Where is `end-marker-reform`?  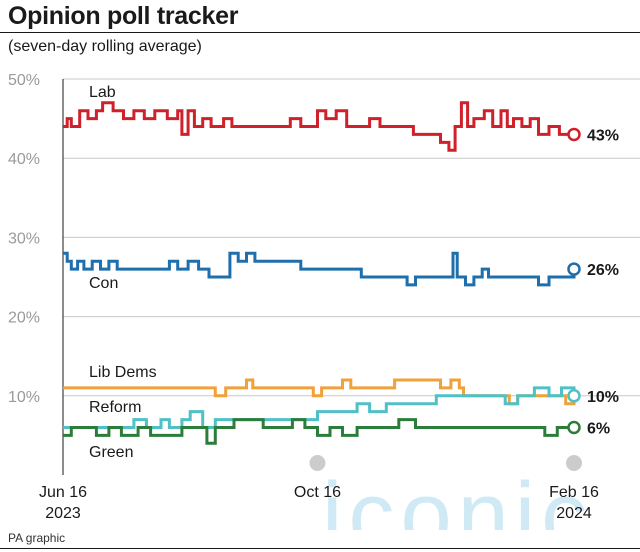 end-marker-reform is located at coordinates (574, 396).